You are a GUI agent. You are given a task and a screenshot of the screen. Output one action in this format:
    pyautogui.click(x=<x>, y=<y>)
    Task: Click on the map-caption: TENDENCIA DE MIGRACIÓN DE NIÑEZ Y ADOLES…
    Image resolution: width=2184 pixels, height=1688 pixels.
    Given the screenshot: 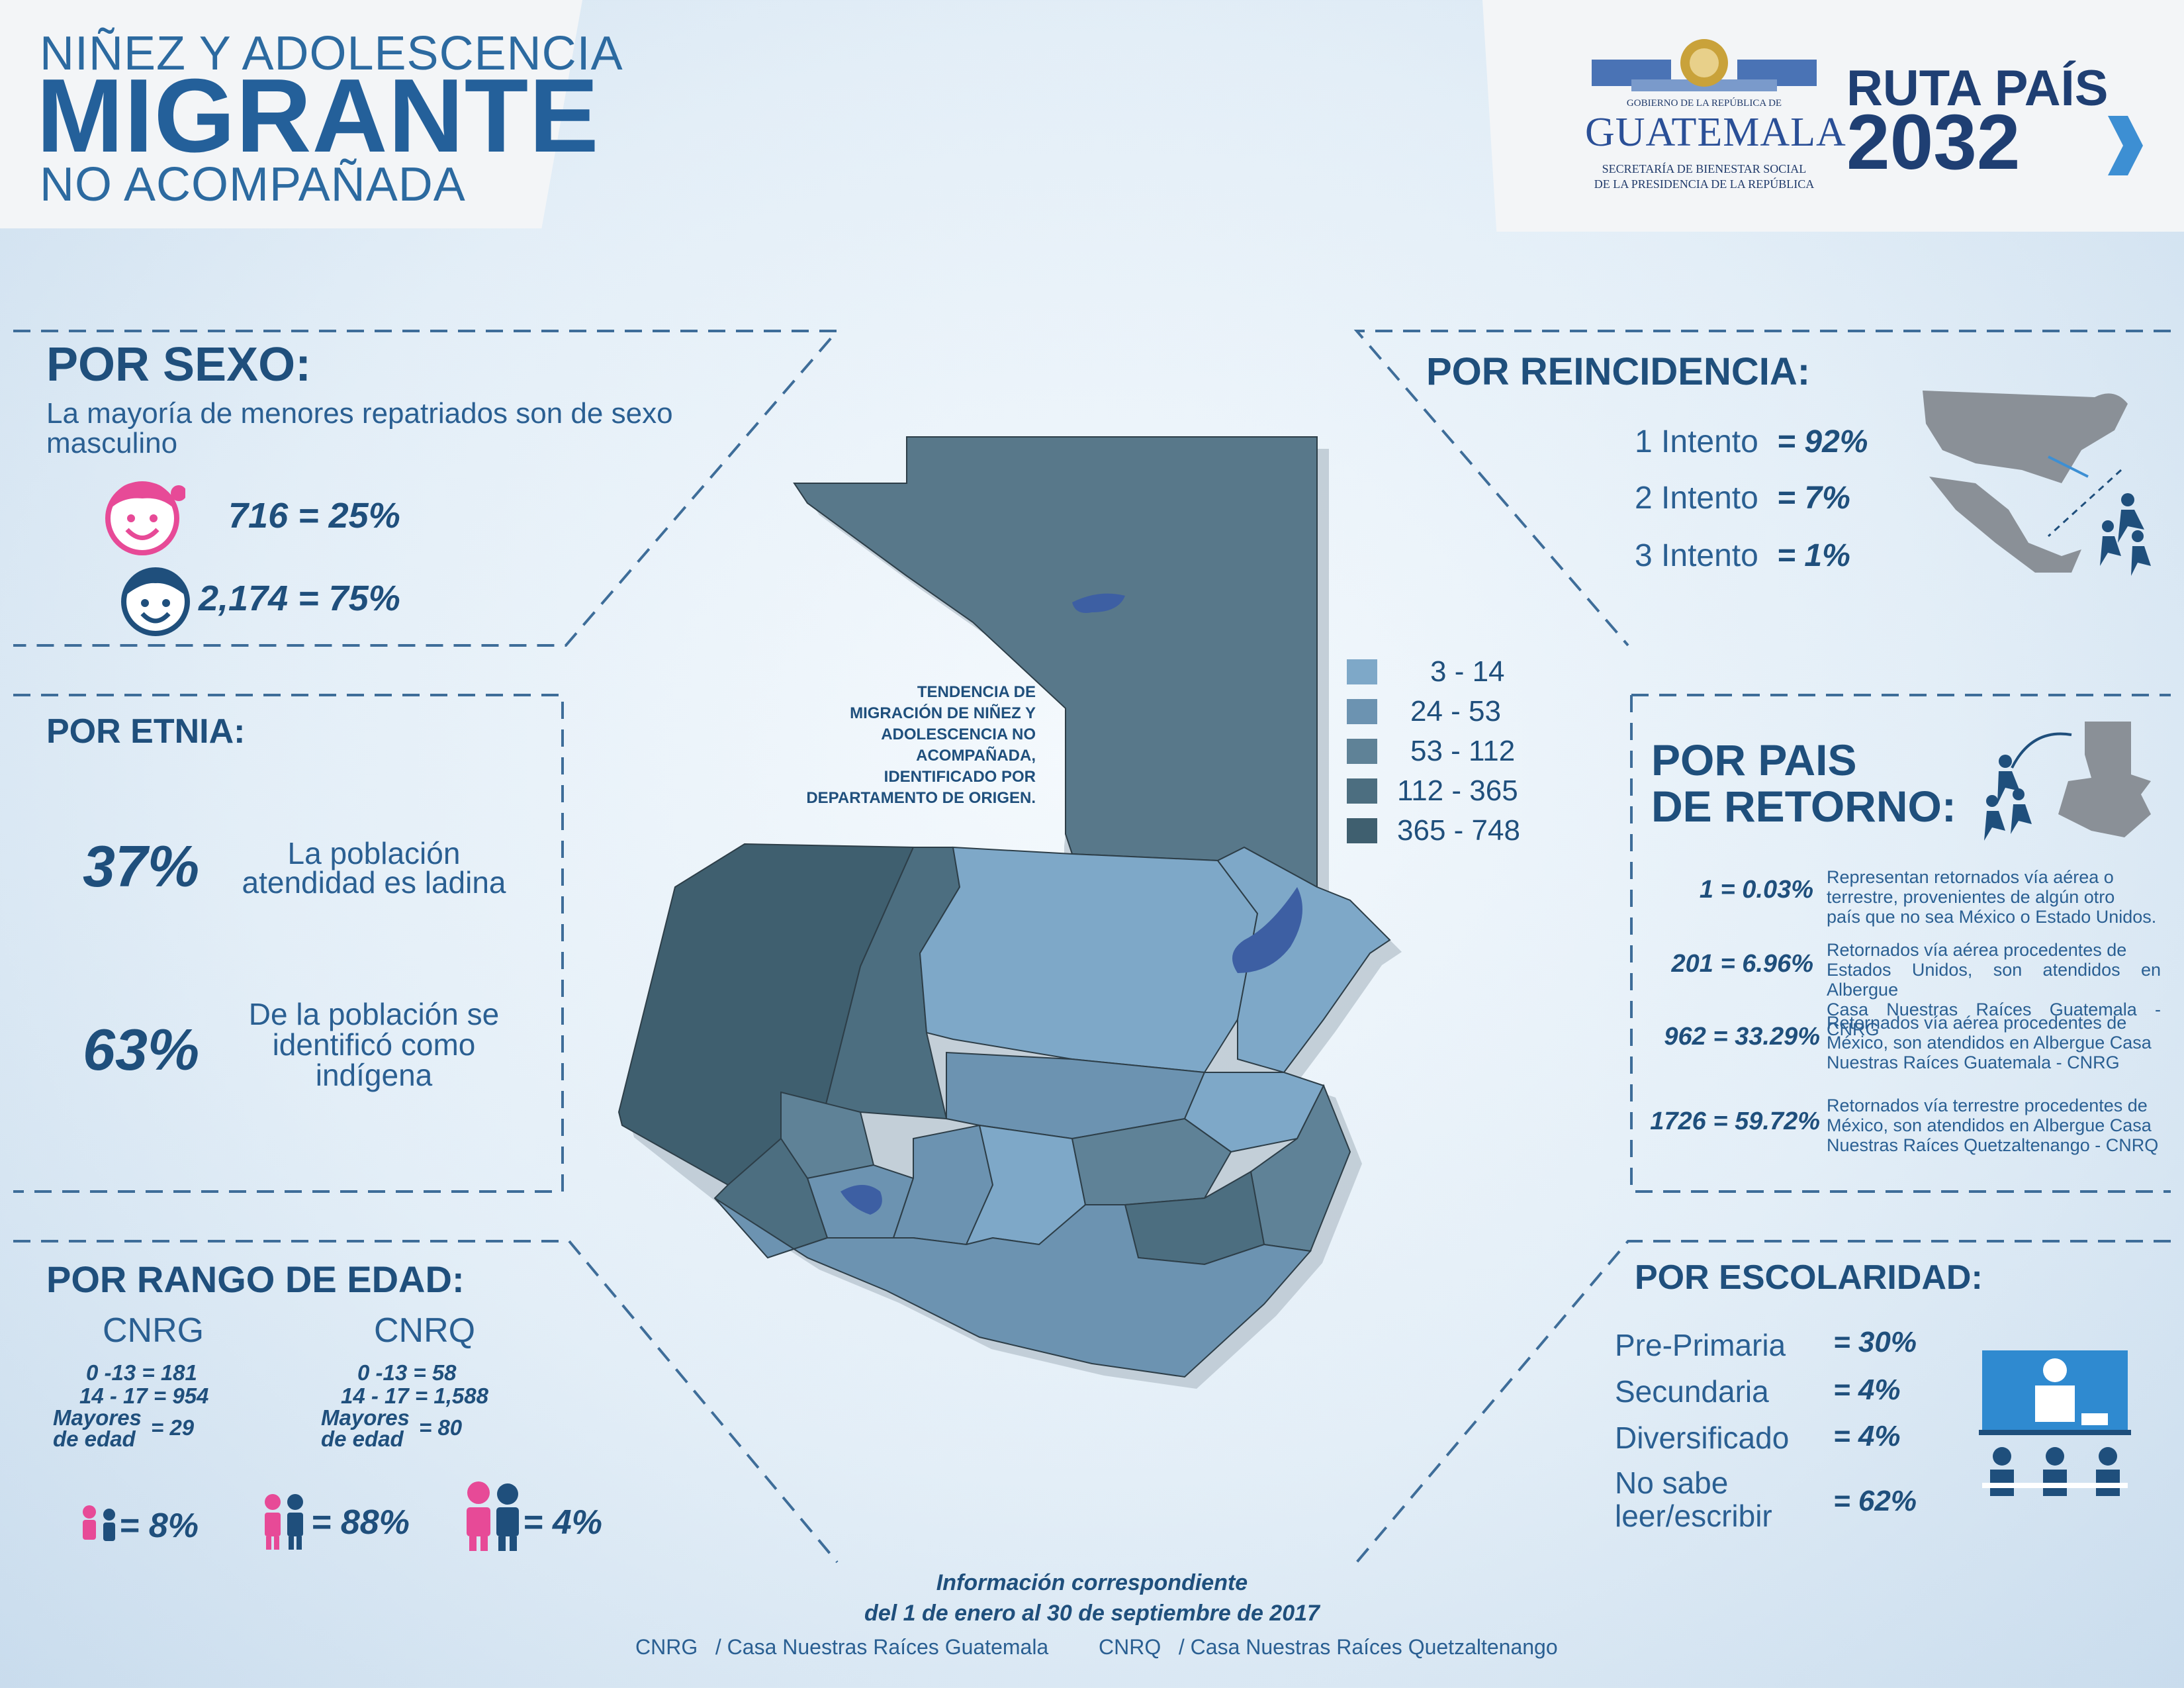 What is the action you would take?
    pyautogui.click(x=900, y=745)
    